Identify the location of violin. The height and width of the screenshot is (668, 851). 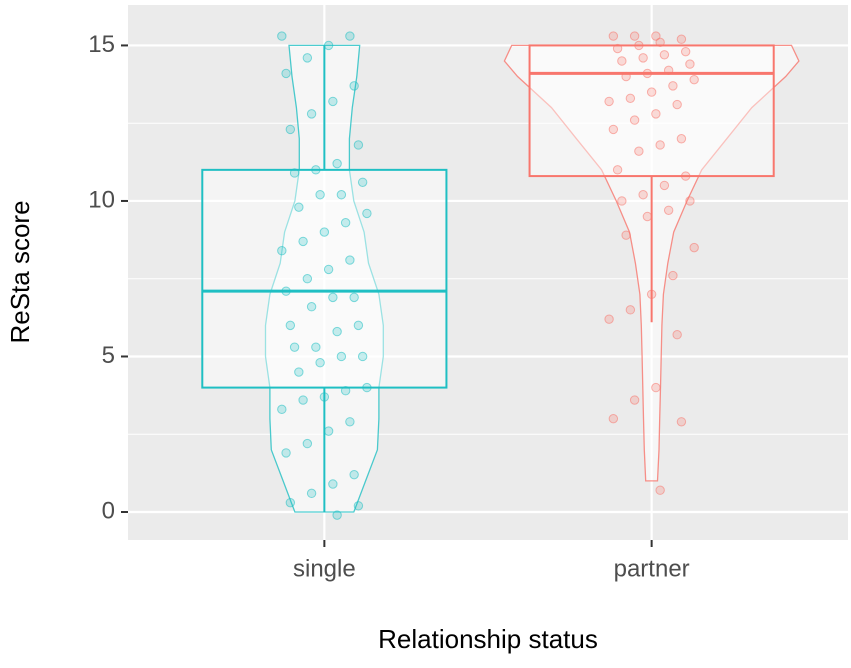
(324, 278).